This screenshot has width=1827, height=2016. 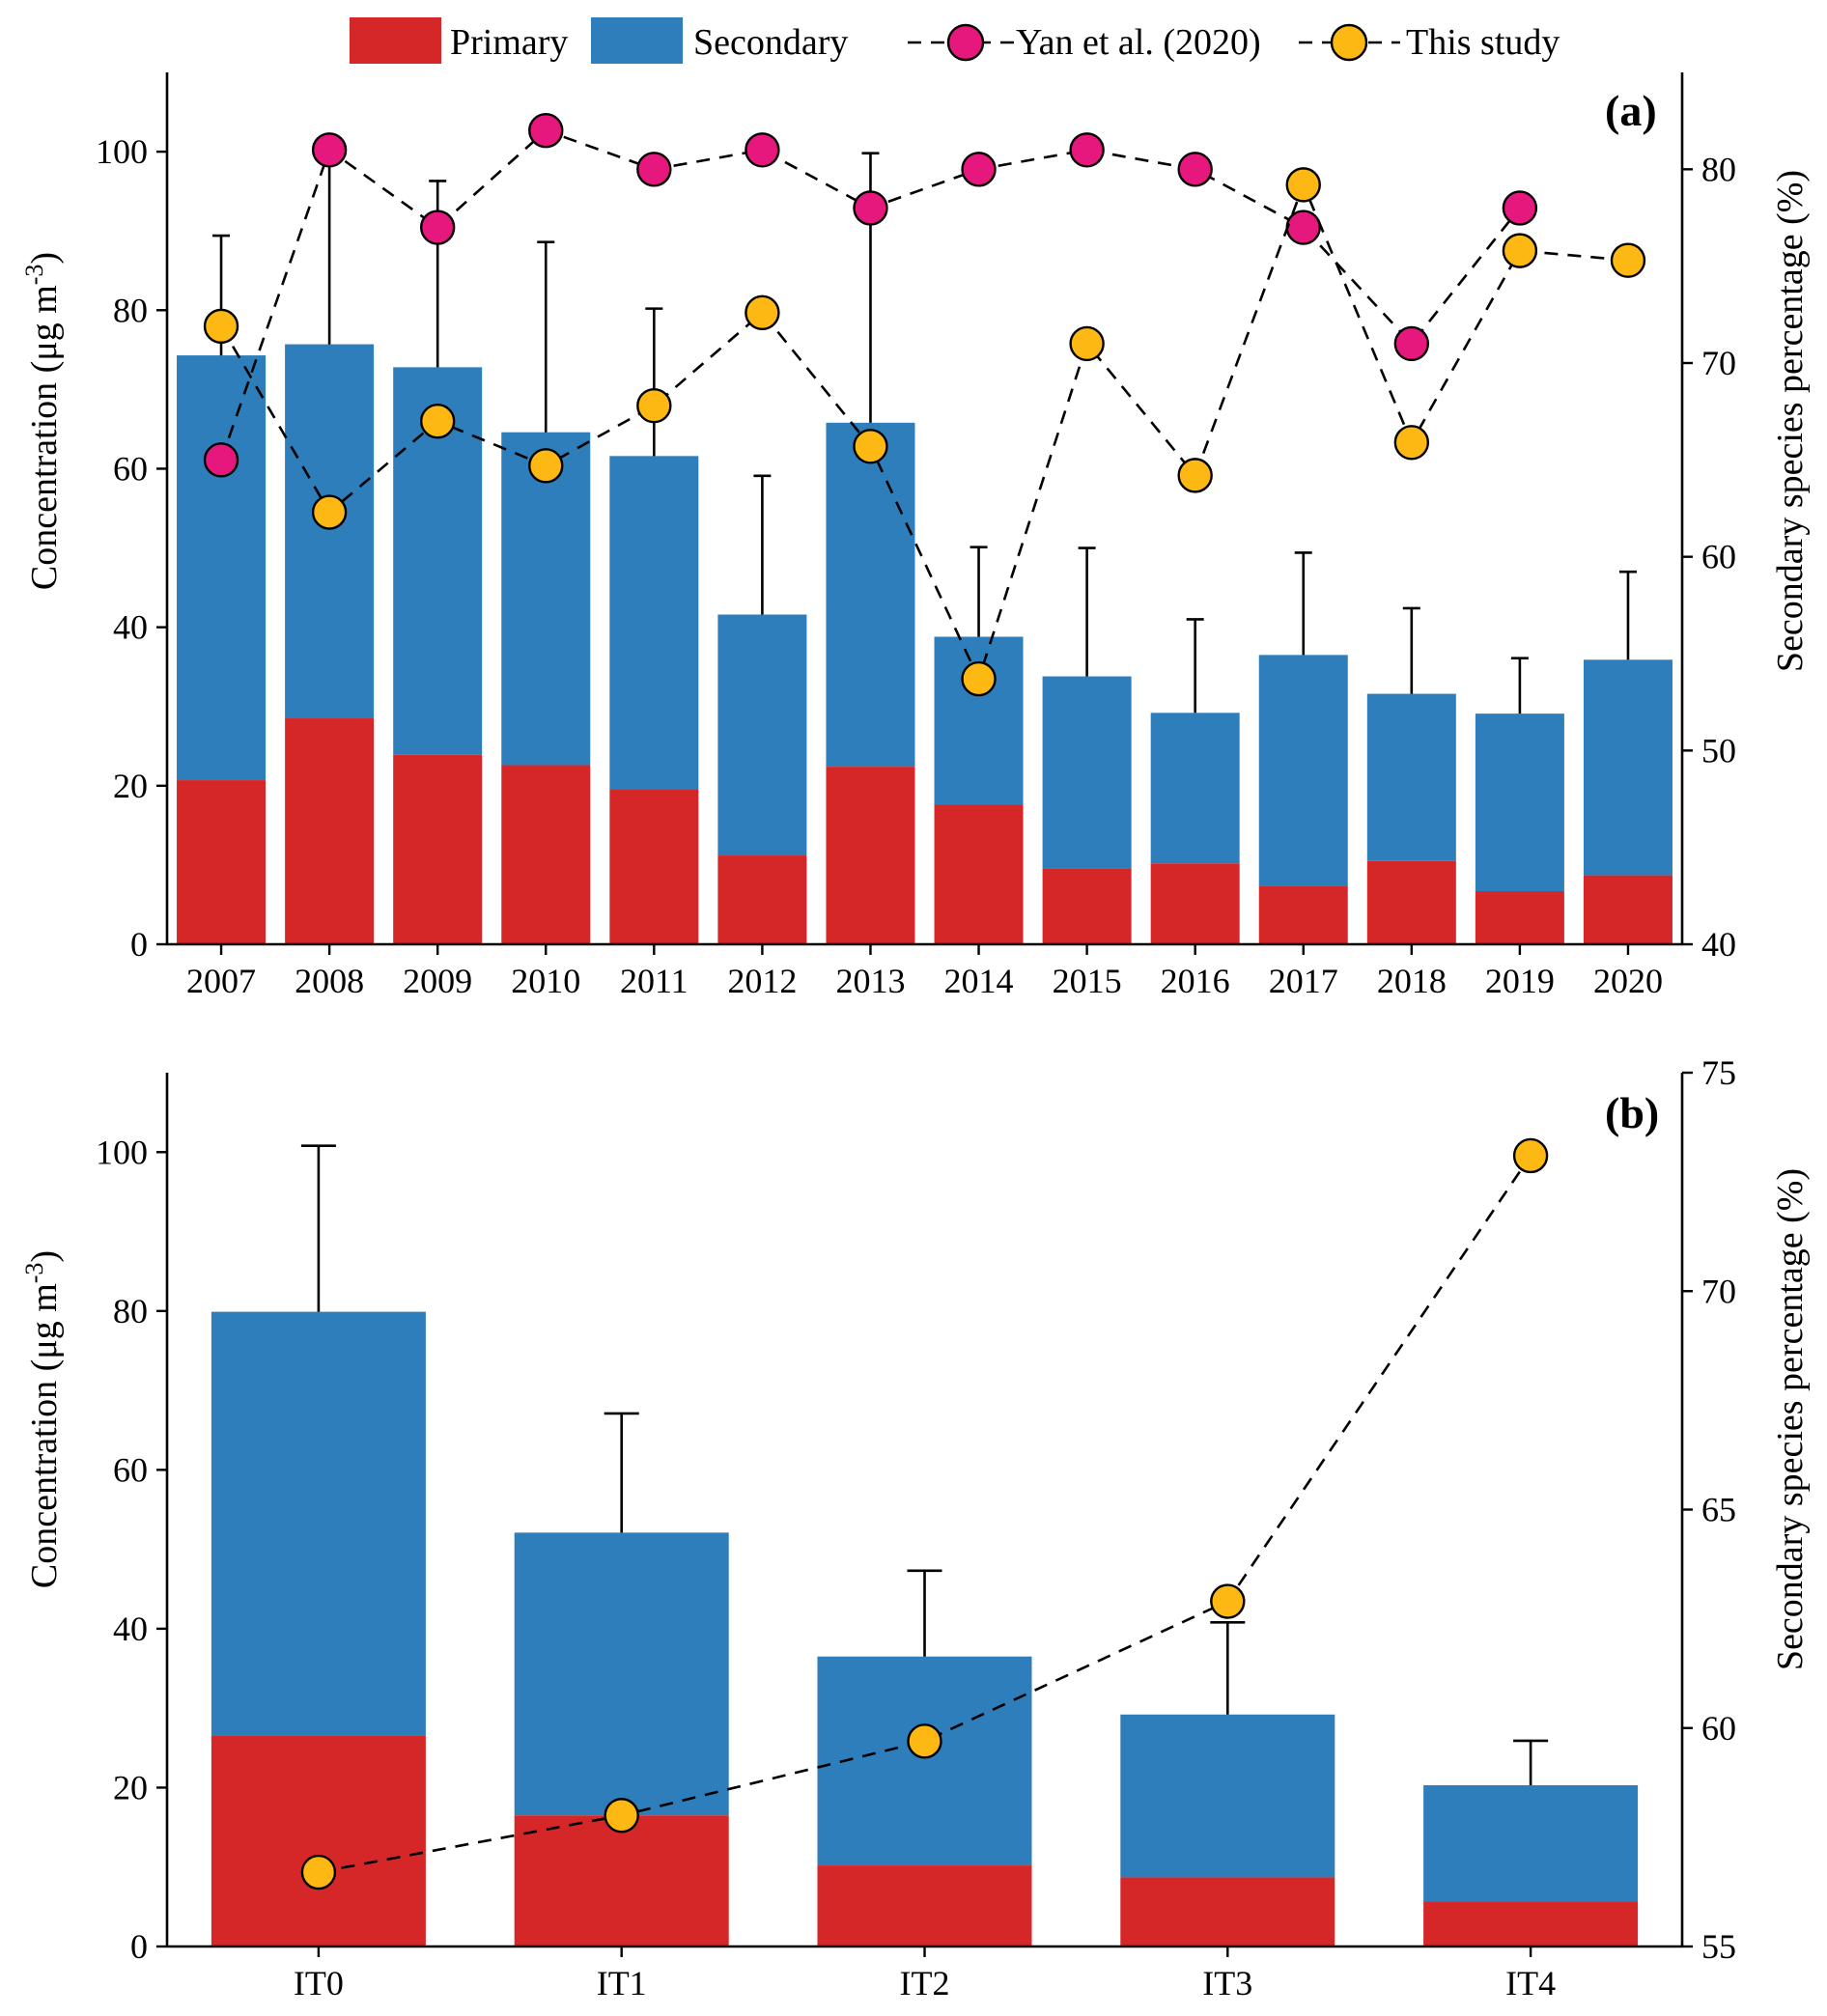 I want to click on point-yan-2013, so click(x=870, y=208).